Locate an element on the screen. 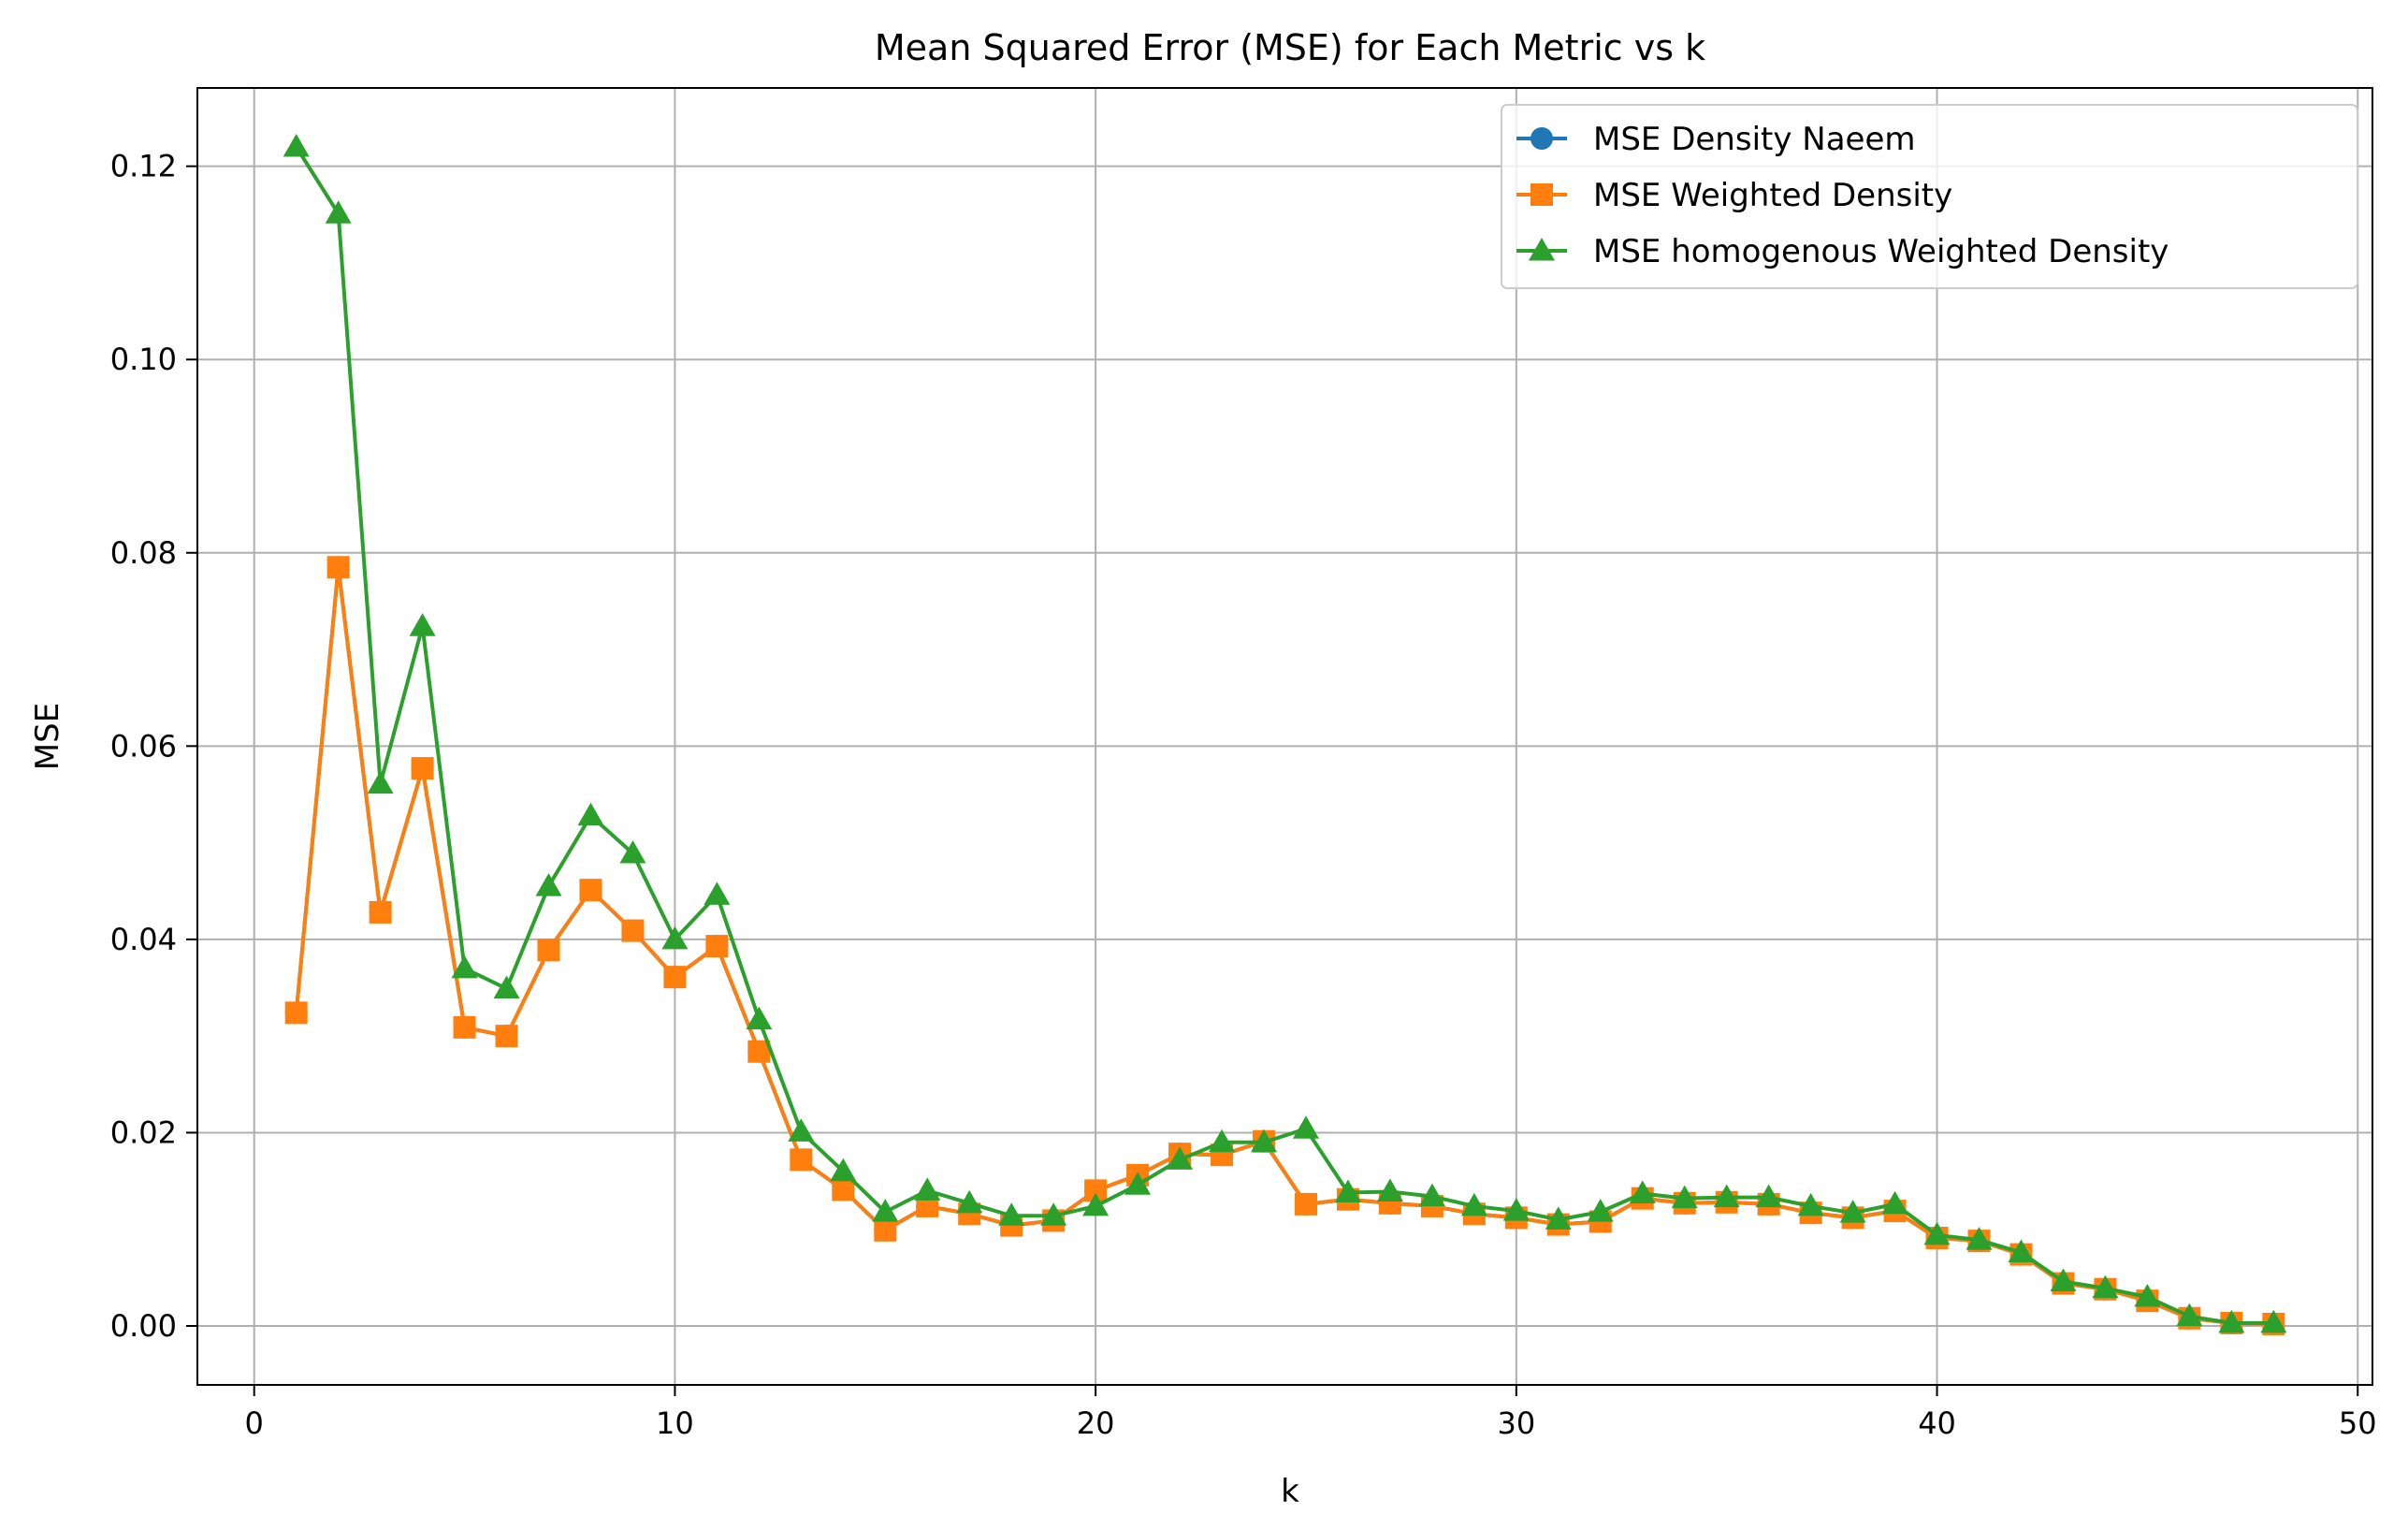 This screenshot has height=1529, width=2408. y-tick-label: 0.04 is located at coordinates (144, 939).